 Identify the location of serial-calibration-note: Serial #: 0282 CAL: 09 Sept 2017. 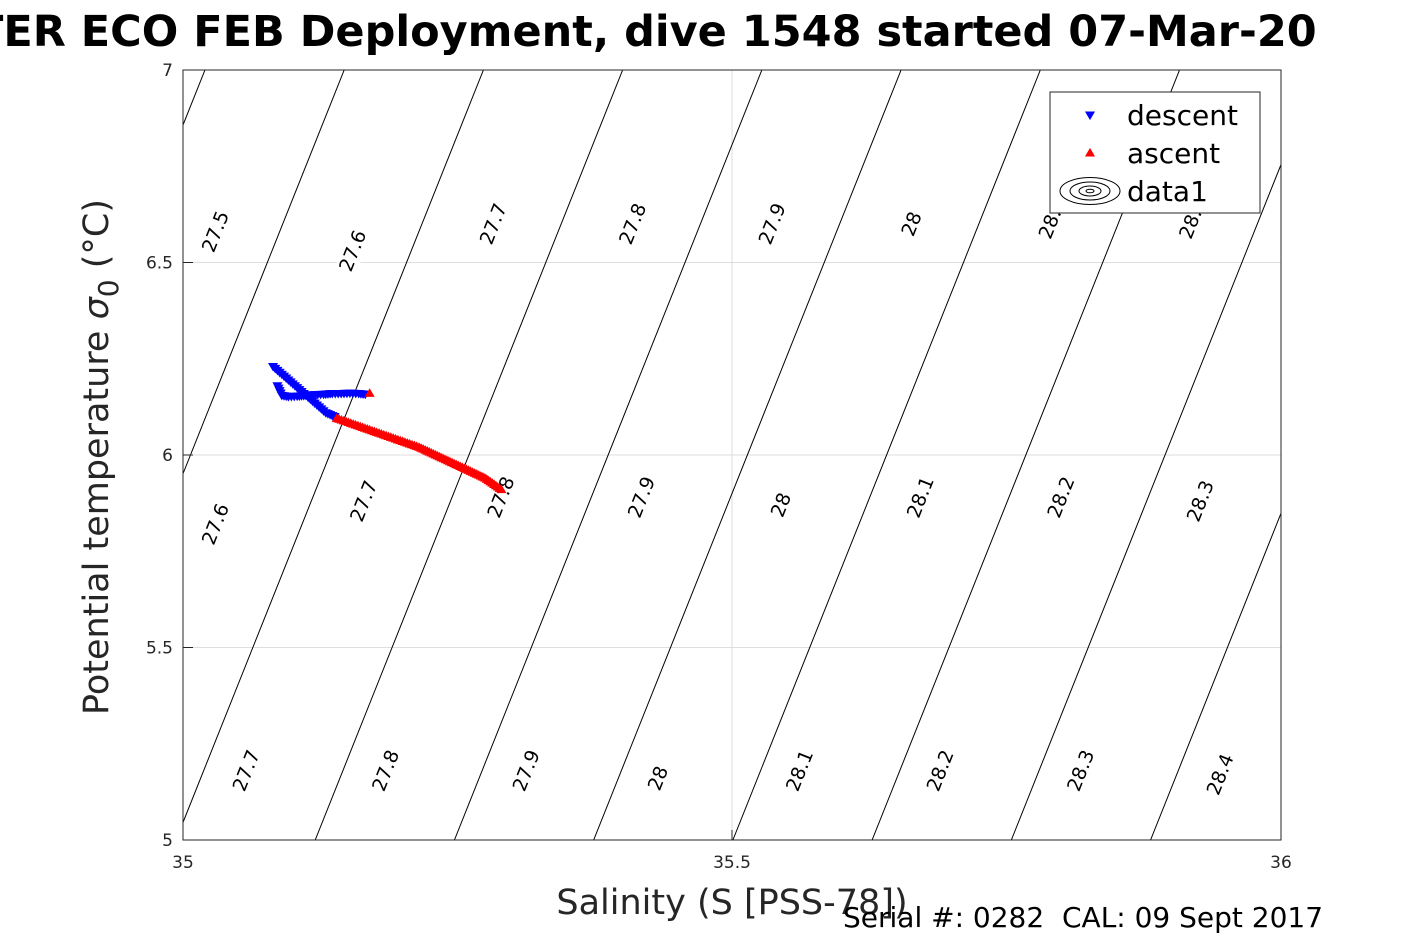
(1083, 917).